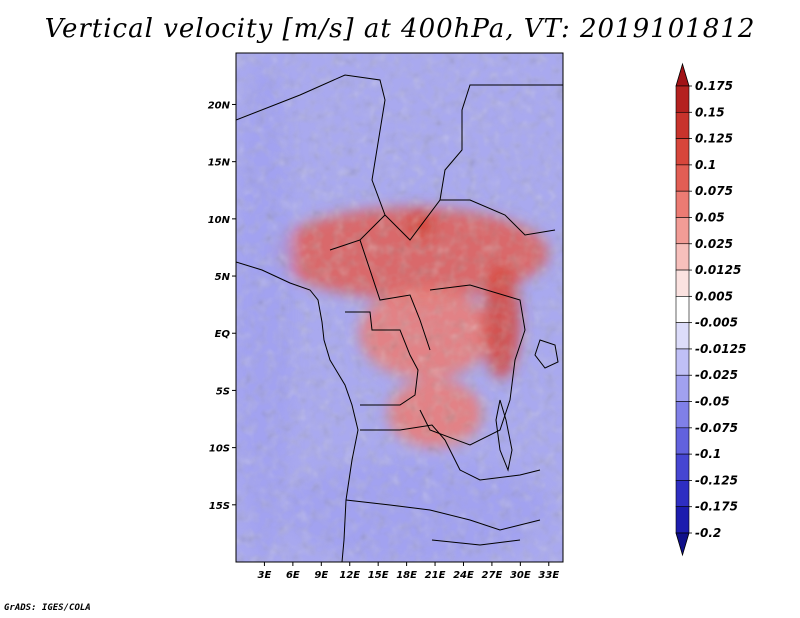  I want to click on coastline-west, so click(297, 411).